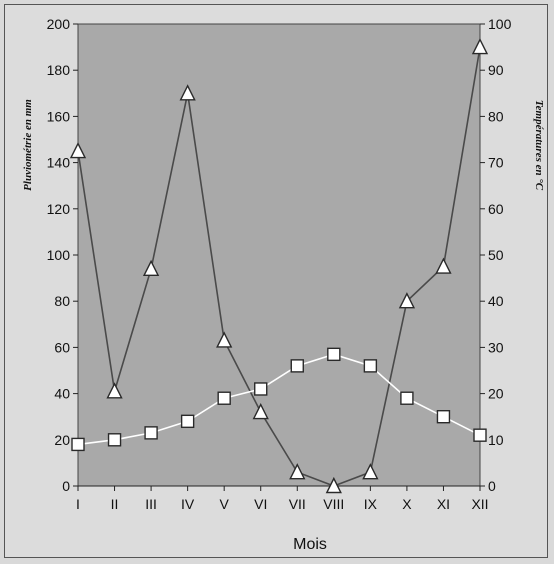 The image size is (554, 564). What do you see at coordinates (539, 145) in the screenshot?
I see `right-axis-title: Températures en °C` at bounding box center [539, 145].